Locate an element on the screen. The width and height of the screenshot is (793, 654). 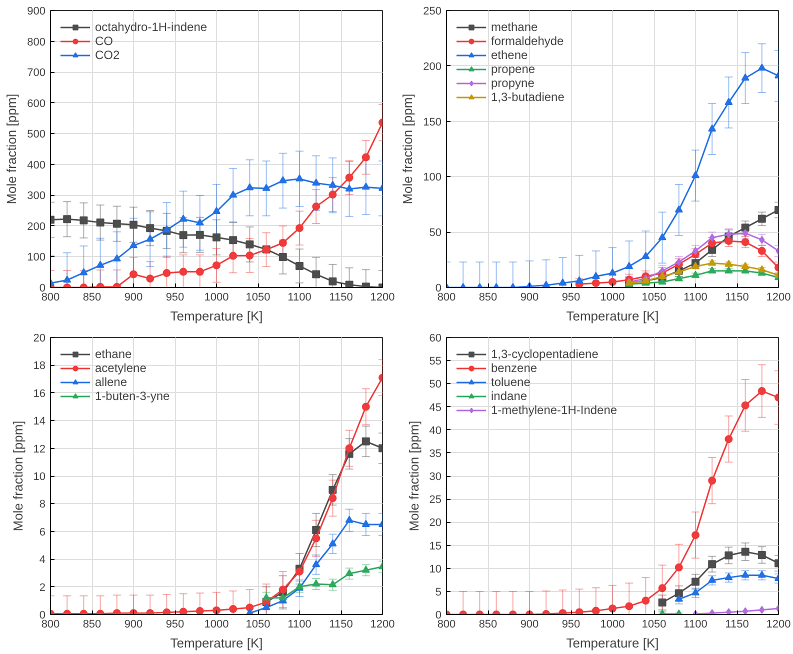
y-tick-label: 30 is located at coordinates (435, 477).